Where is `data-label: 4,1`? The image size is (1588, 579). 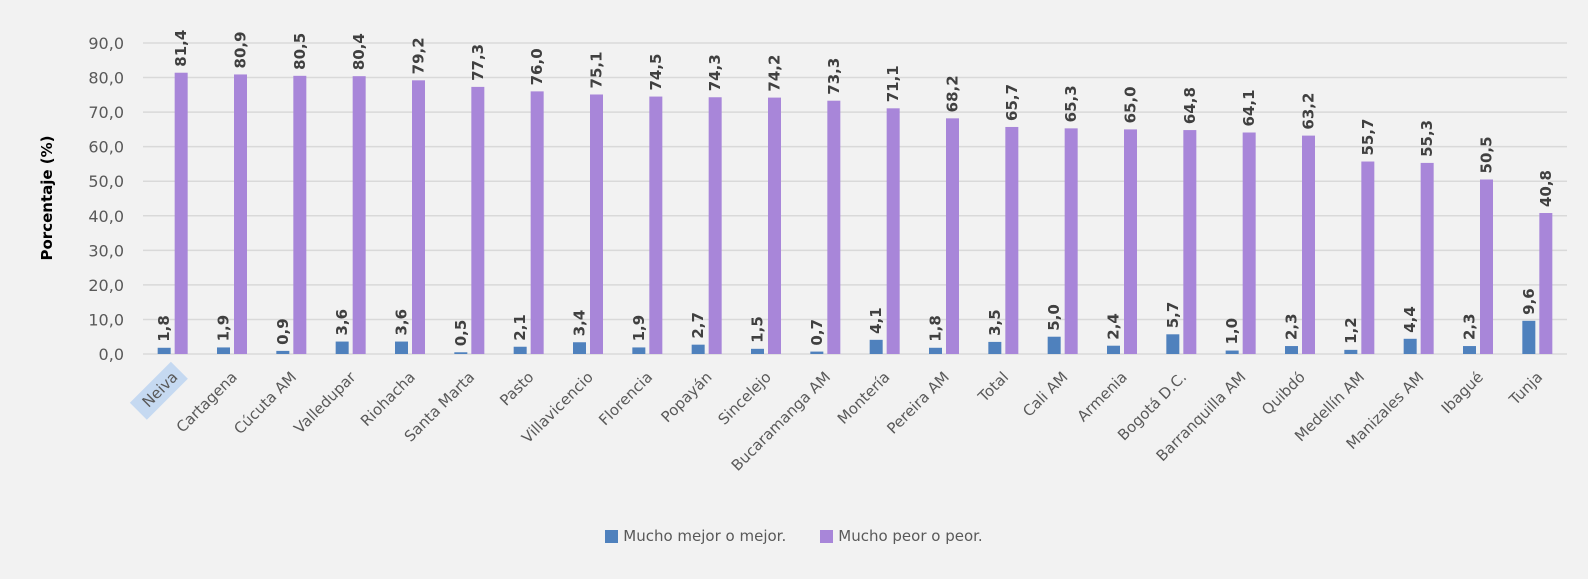 data-label: 4,1 is located at coordinates (876, 320).